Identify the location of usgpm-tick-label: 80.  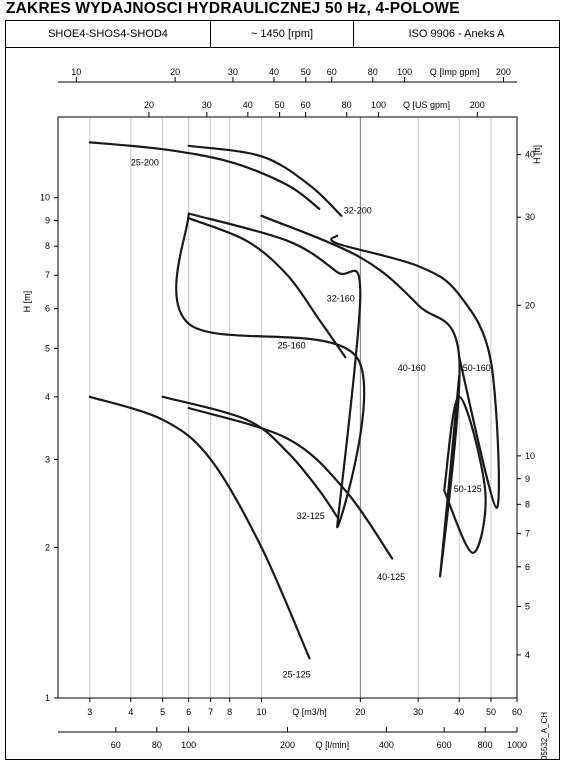
(347, 105).